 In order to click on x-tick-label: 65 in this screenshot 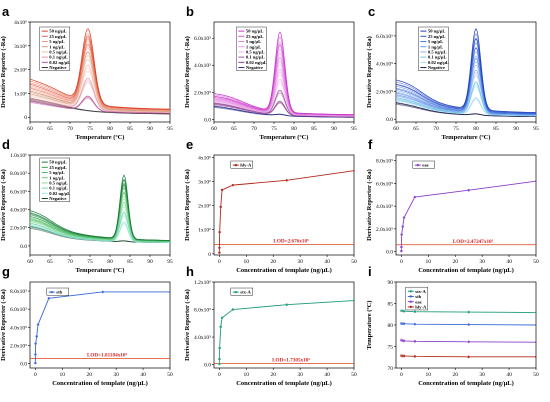, I will do `click(234, 129)`.